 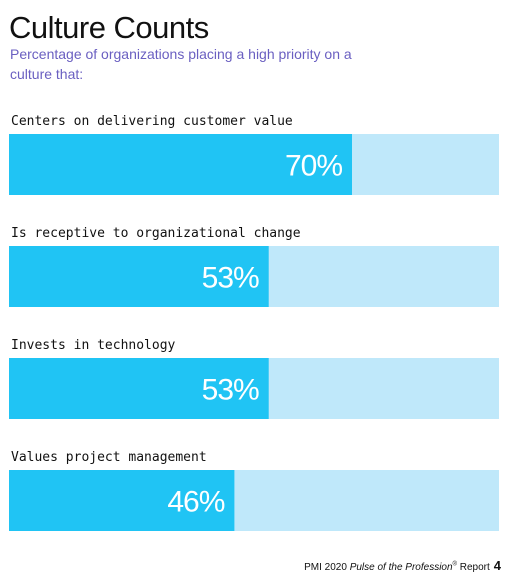 I want to click on page-number: 4, so click(x=497, y=565).